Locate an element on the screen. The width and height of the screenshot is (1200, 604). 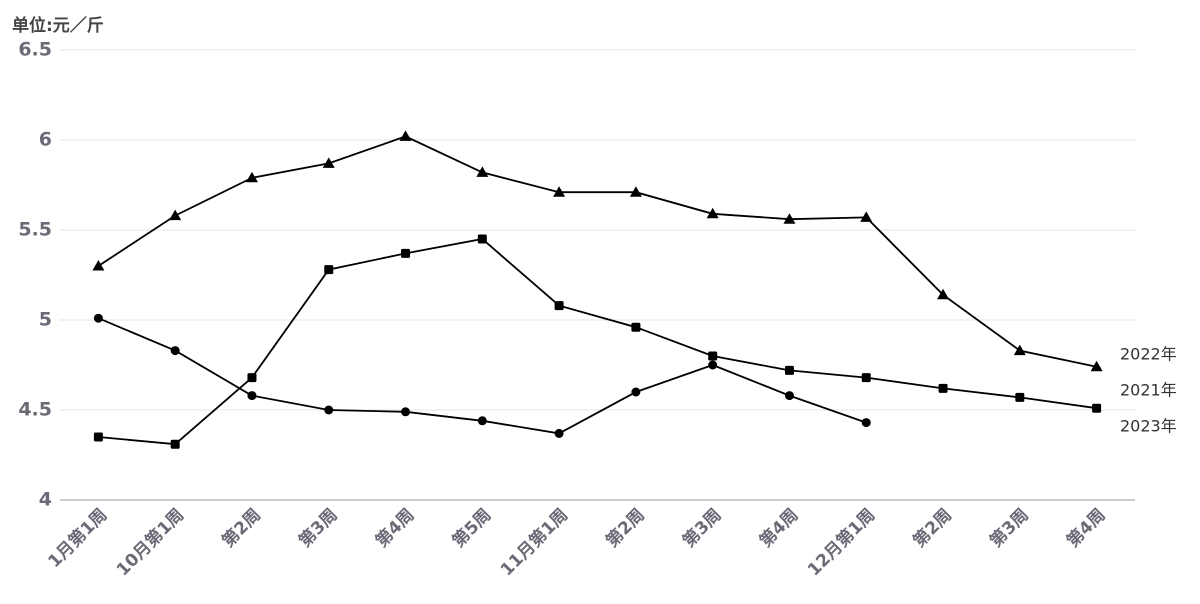
series-label: 2022年 is located at coordinates (1148, 354).